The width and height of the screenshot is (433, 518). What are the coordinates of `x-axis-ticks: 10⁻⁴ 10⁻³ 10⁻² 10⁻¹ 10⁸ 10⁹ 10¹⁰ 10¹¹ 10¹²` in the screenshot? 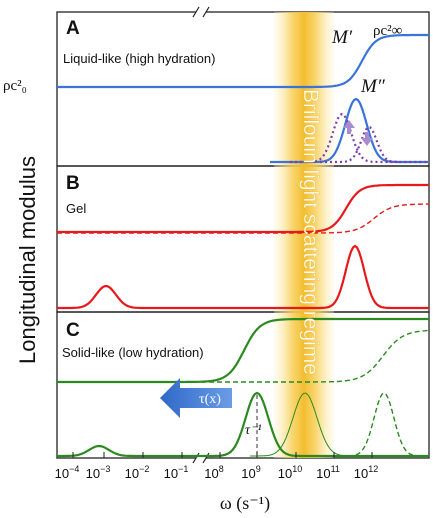 It's located at (216, 466).